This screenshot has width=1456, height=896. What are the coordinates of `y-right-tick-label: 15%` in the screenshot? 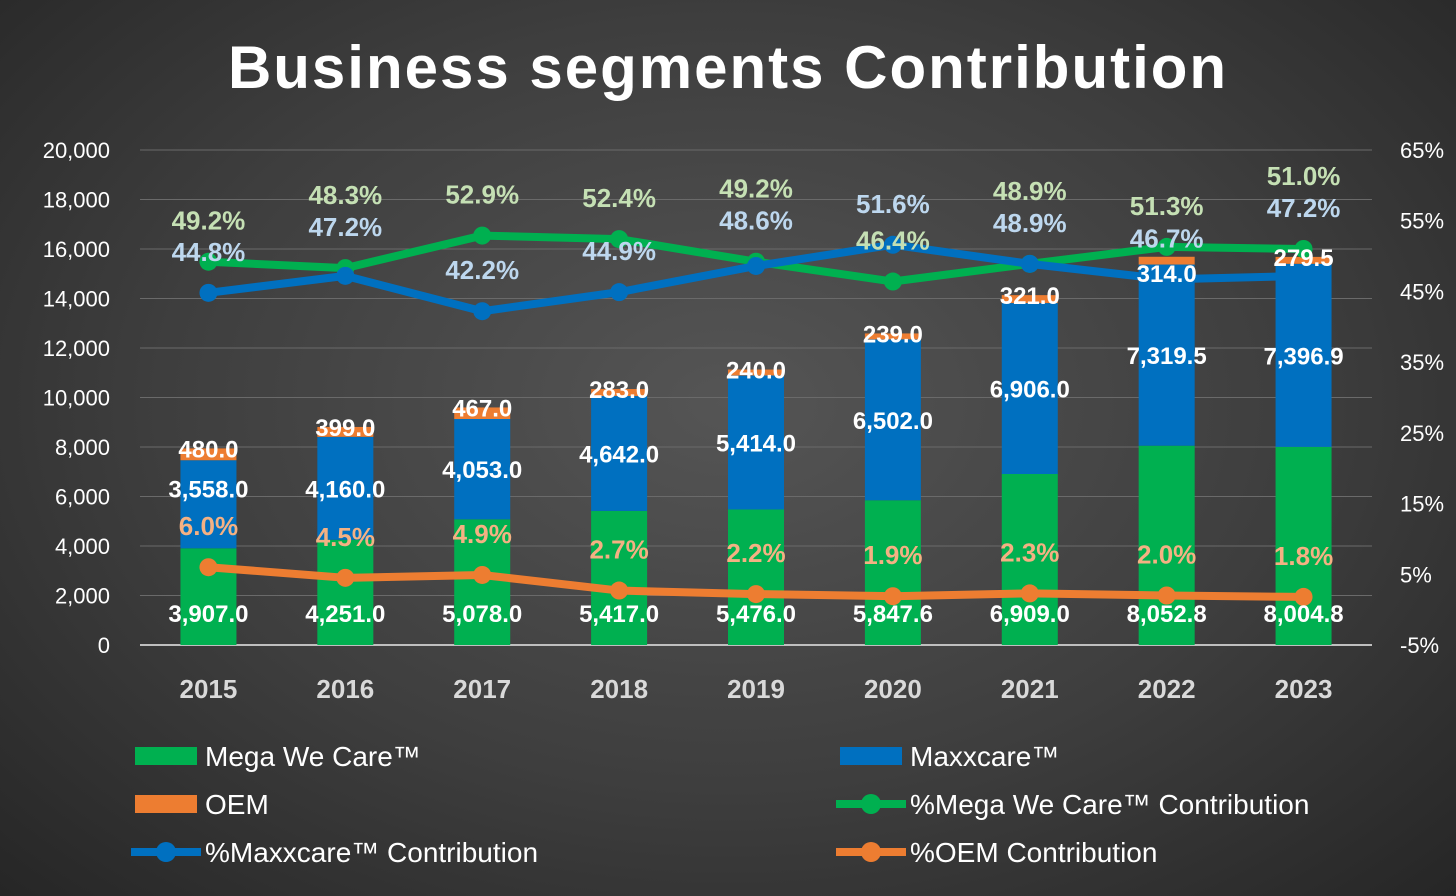 It's located at (1422, 504).